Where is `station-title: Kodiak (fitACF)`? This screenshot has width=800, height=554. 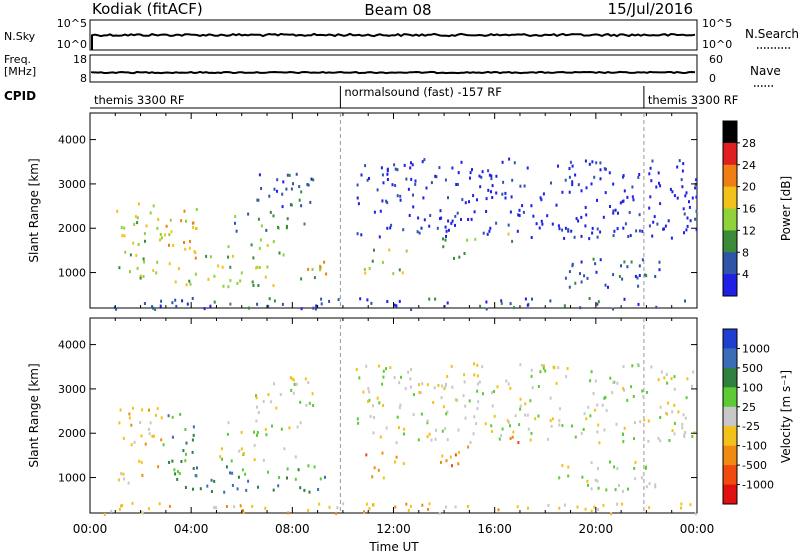 station-title: Kodiak (fitACF) is located at coordinates (147, 9).